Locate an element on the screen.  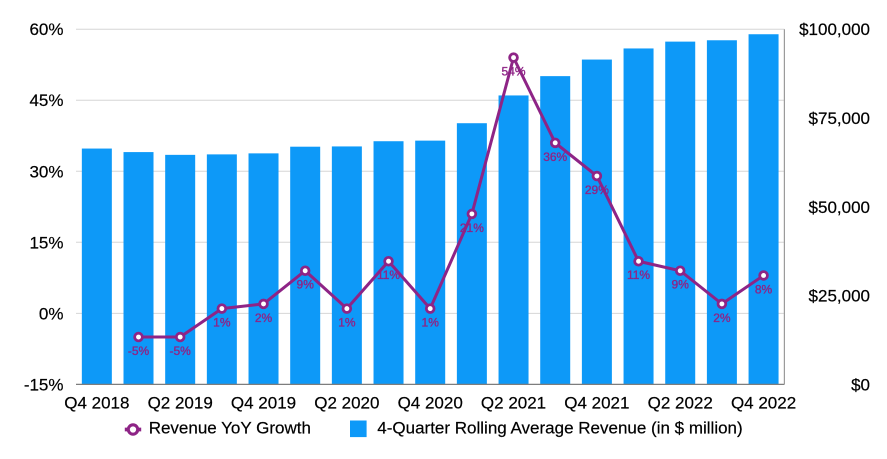
svg-text: $75,000 is located at coordinates (839, 118).